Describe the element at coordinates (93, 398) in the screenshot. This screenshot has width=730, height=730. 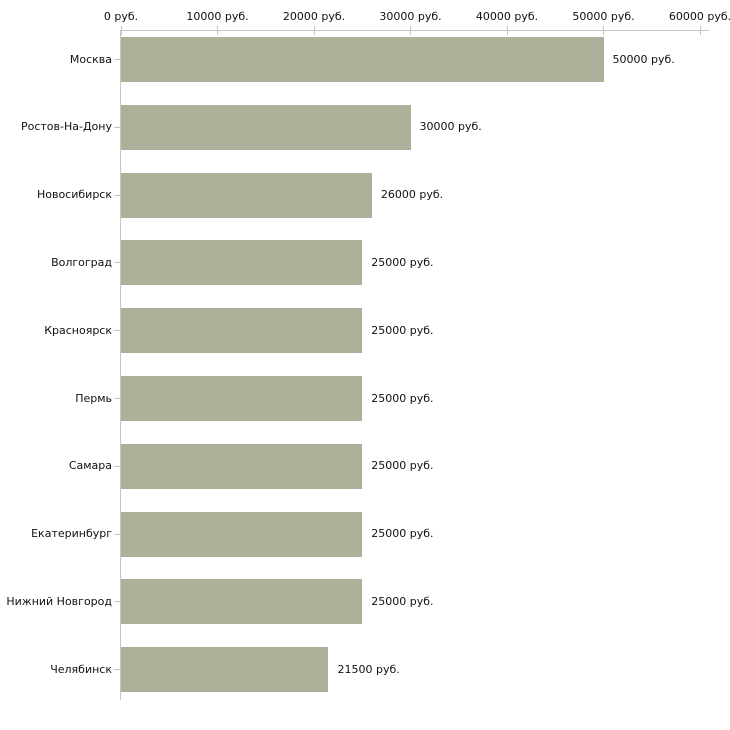
I see `category-label: Пермь` at that location.